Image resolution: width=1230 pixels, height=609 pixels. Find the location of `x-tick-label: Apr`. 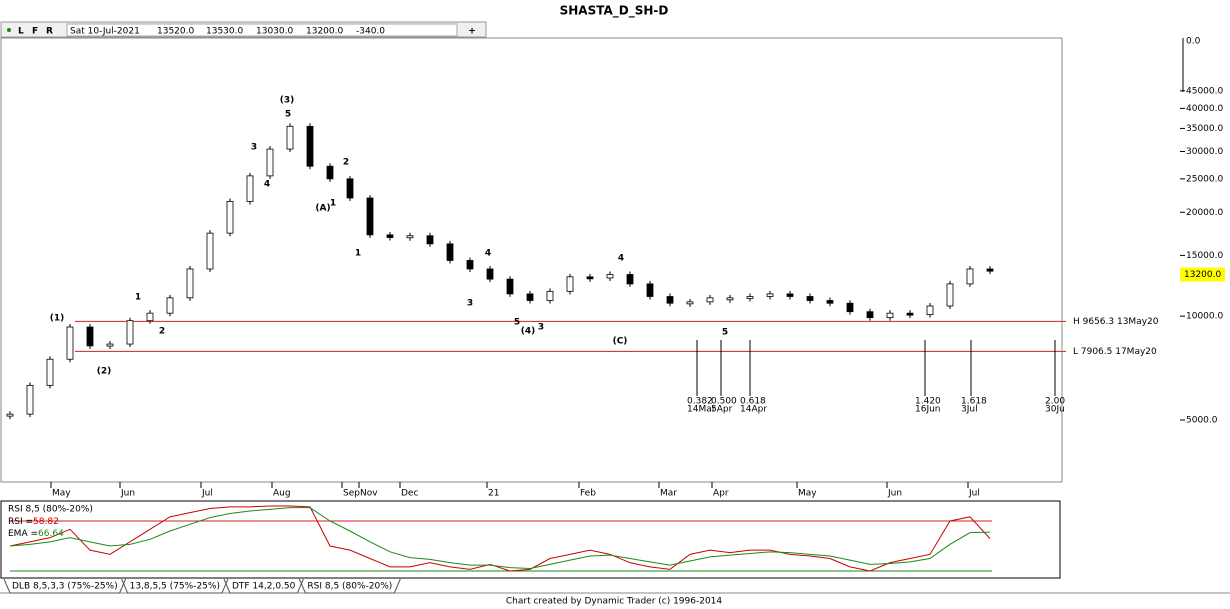

x-tick-label: Apr is located at coordinates (721, 494).